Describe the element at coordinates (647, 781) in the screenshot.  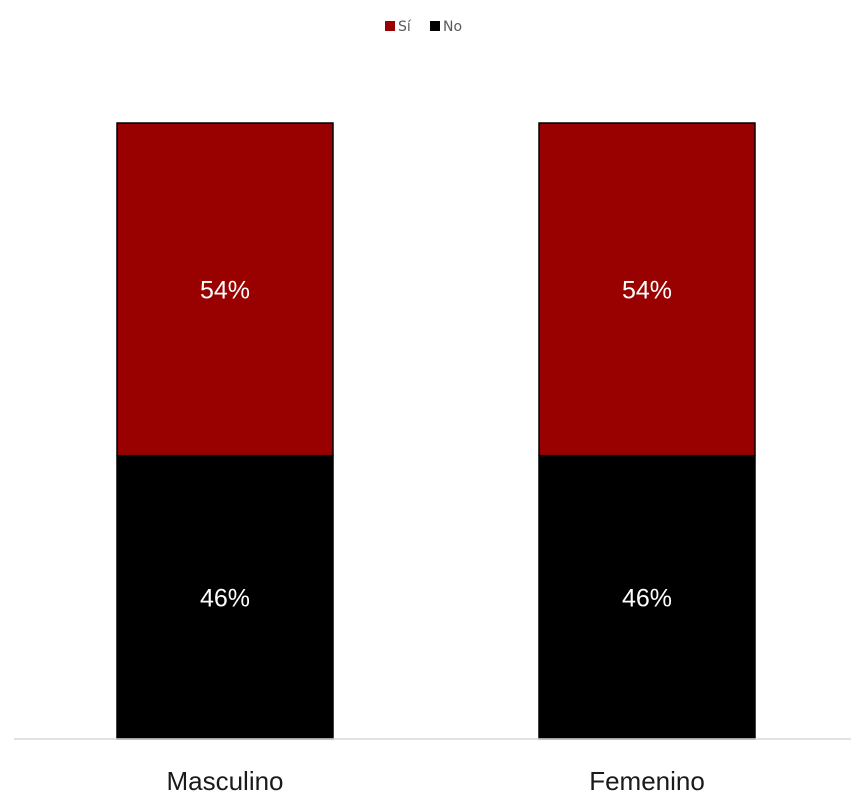
I see `category-label-femenino: Femenino` at that location.